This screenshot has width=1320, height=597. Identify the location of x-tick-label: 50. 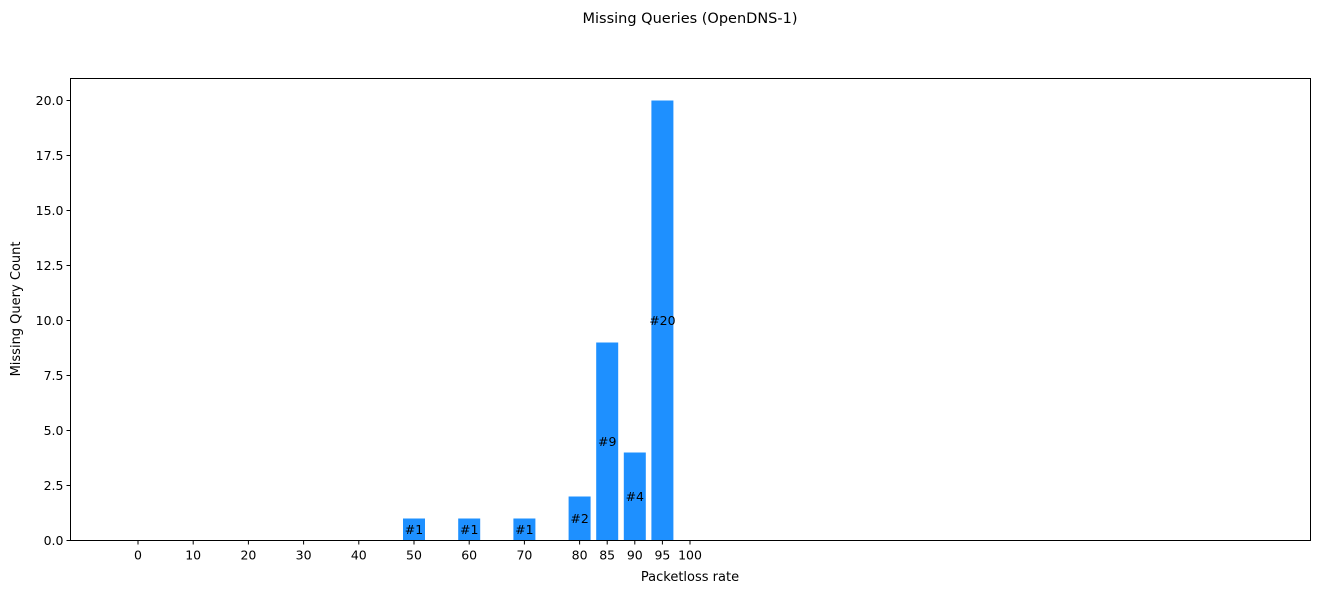
(414, 555).